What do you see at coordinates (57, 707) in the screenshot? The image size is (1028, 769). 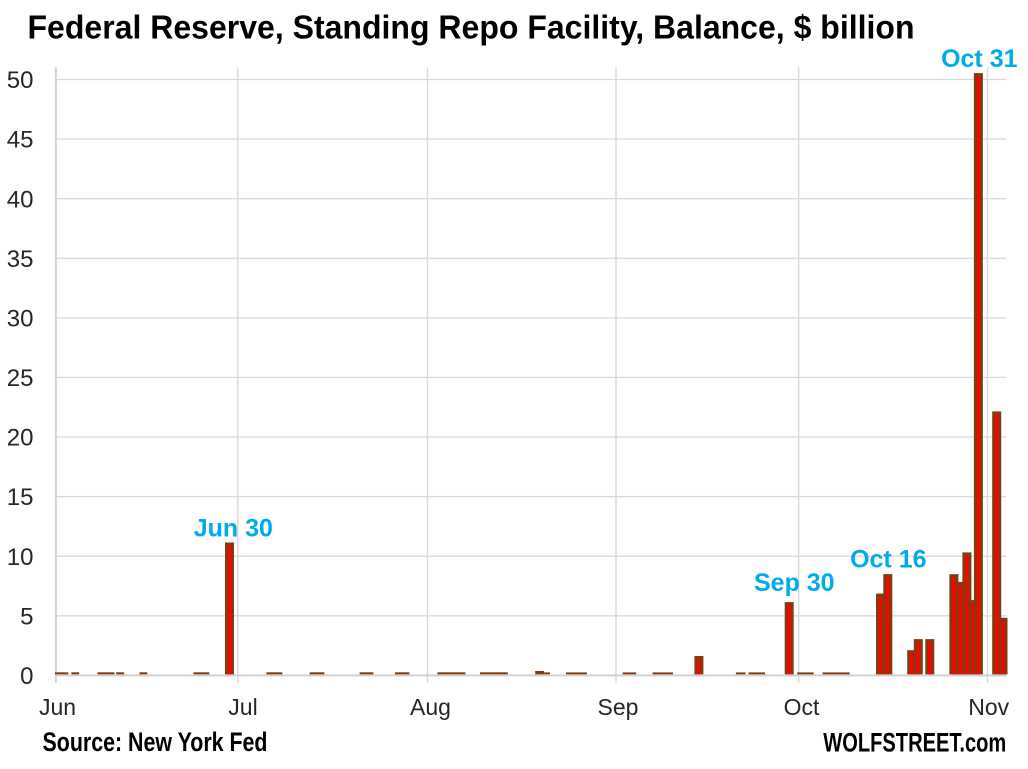 I see `svg-text: Jun` at bounding box center [57, 707].